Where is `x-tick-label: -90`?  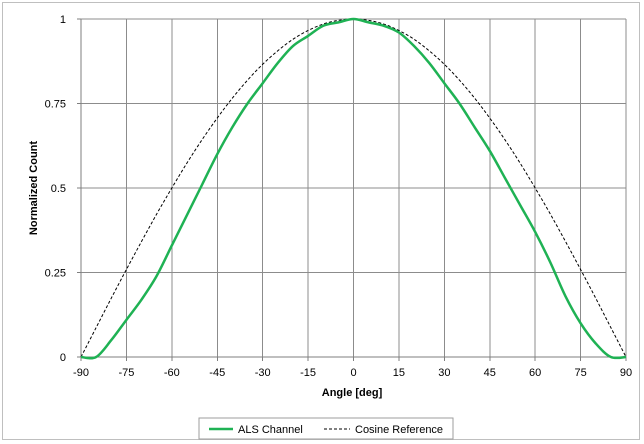
x-tick-label: -90 is located at coordinates (81, 373).